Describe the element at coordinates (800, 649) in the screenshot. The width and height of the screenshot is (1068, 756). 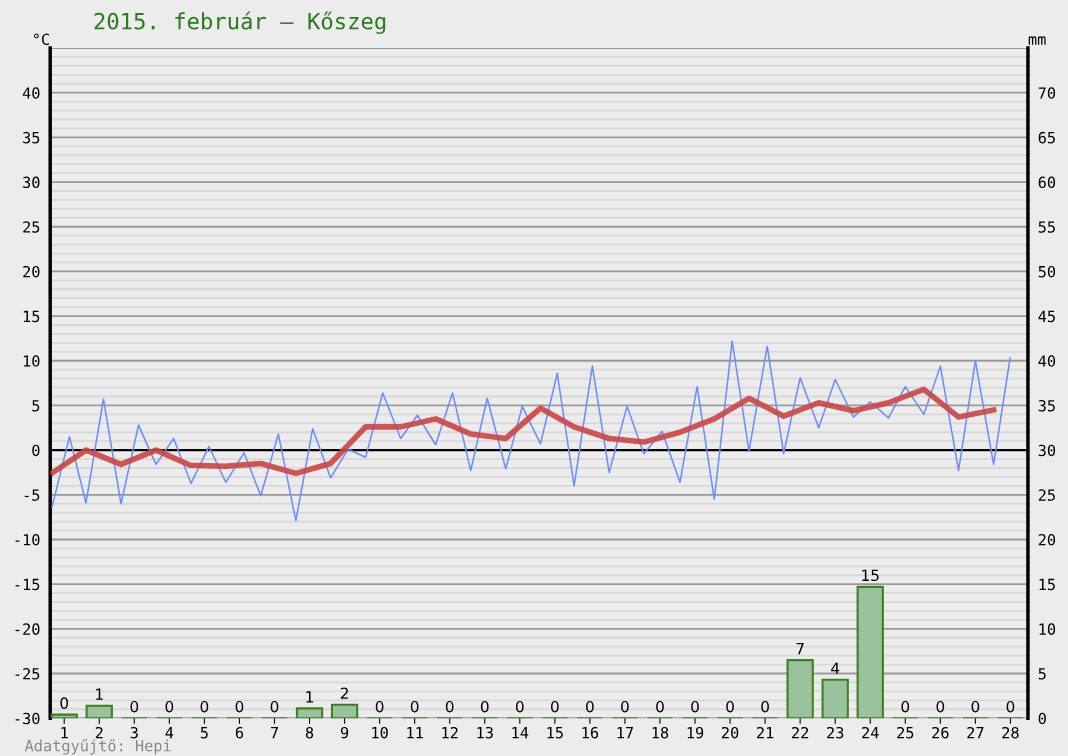
I see `data-label: 7` at that location.